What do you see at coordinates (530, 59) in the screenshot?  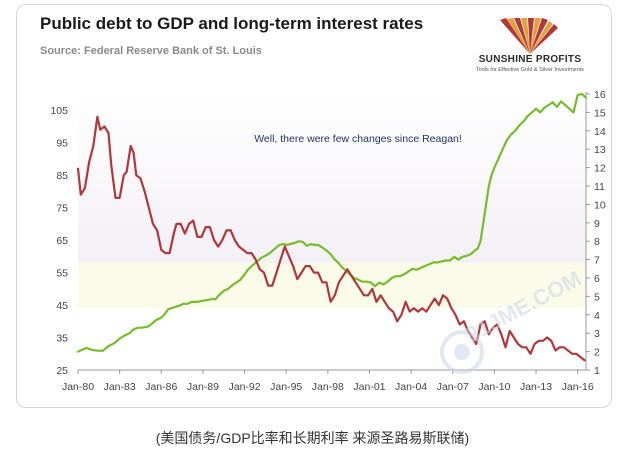 I see `logo-name: SUNSHINE PROFITS` at bounding box center [530, 59].